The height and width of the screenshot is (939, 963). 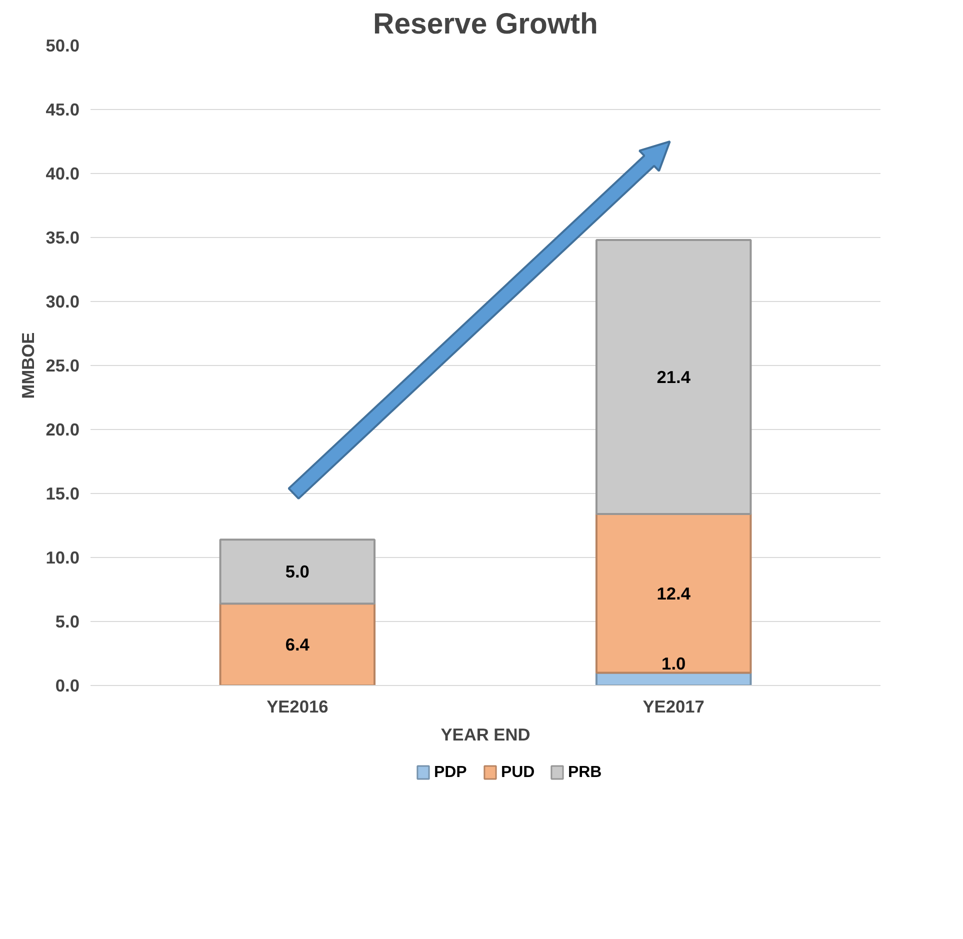 What do you see at coordinates (67, 686) in the screenshot?
I see `y-tick-label: 0.0` at bounding box center [67, 686].